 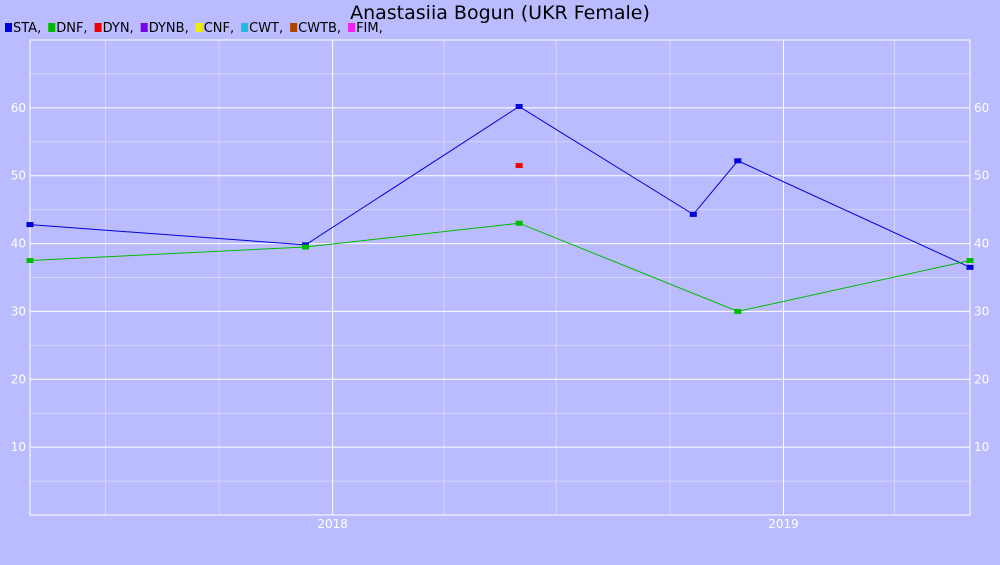 What do you see at coordinates (783, 524) in the screenshot?
I see `x-tick-label: 2019` at bounding box center [783, 524].